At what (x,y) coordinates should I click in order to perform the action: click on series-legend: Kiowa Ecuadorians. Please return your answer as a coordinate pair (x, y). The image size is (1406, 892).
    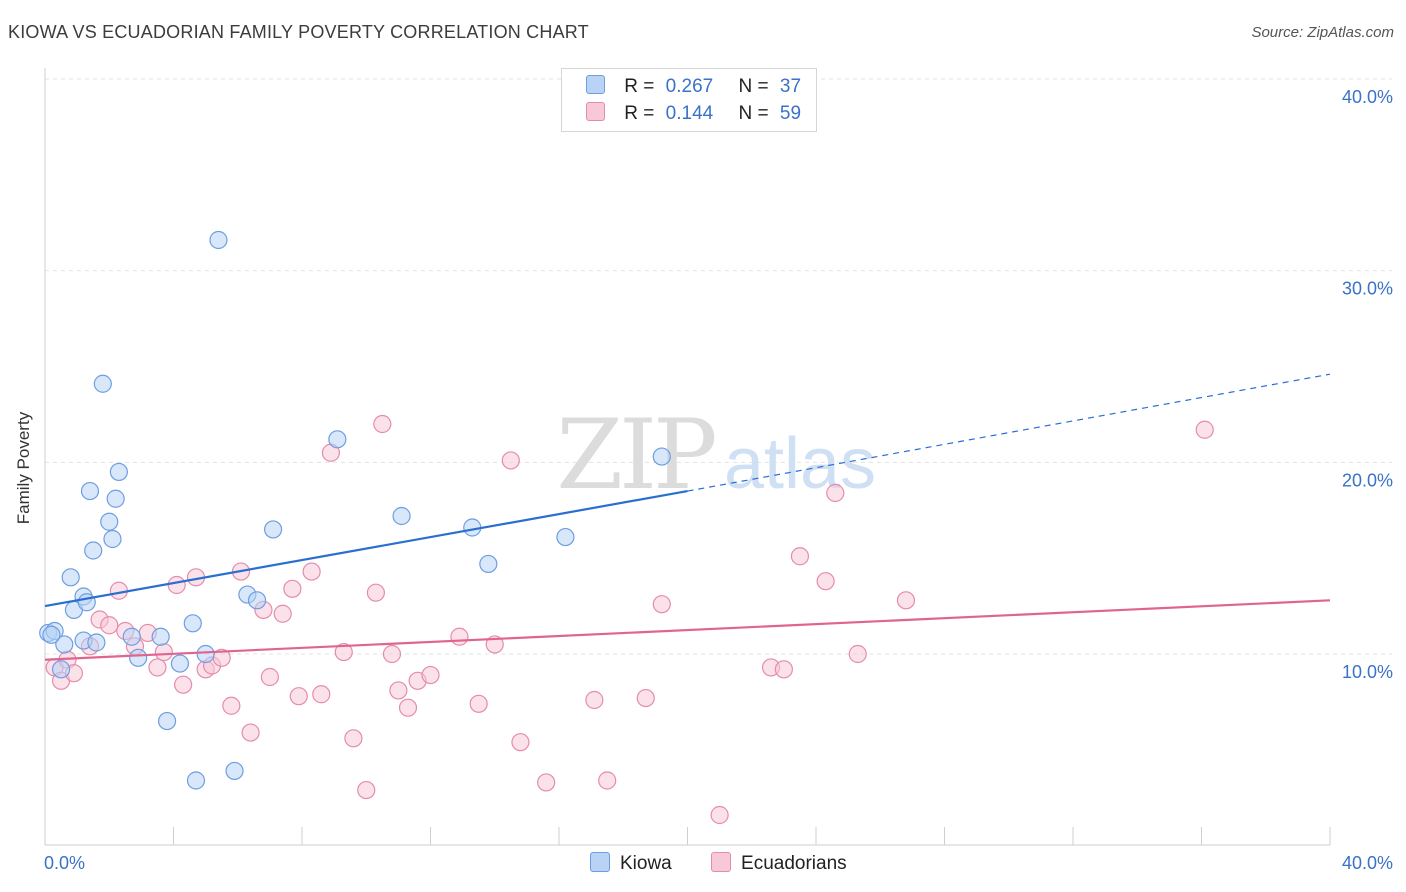
    Looking at the image, I should click on (735, 863).